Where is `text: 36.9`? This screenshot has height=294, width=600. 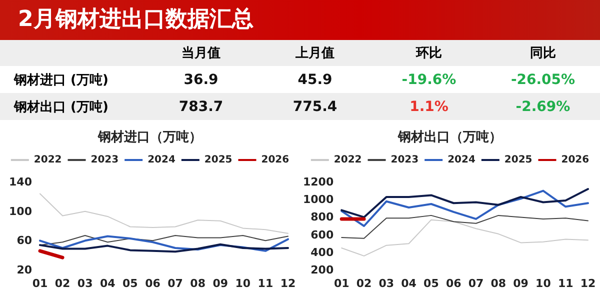
text: 36.9 is located at coordinates (201, 80).